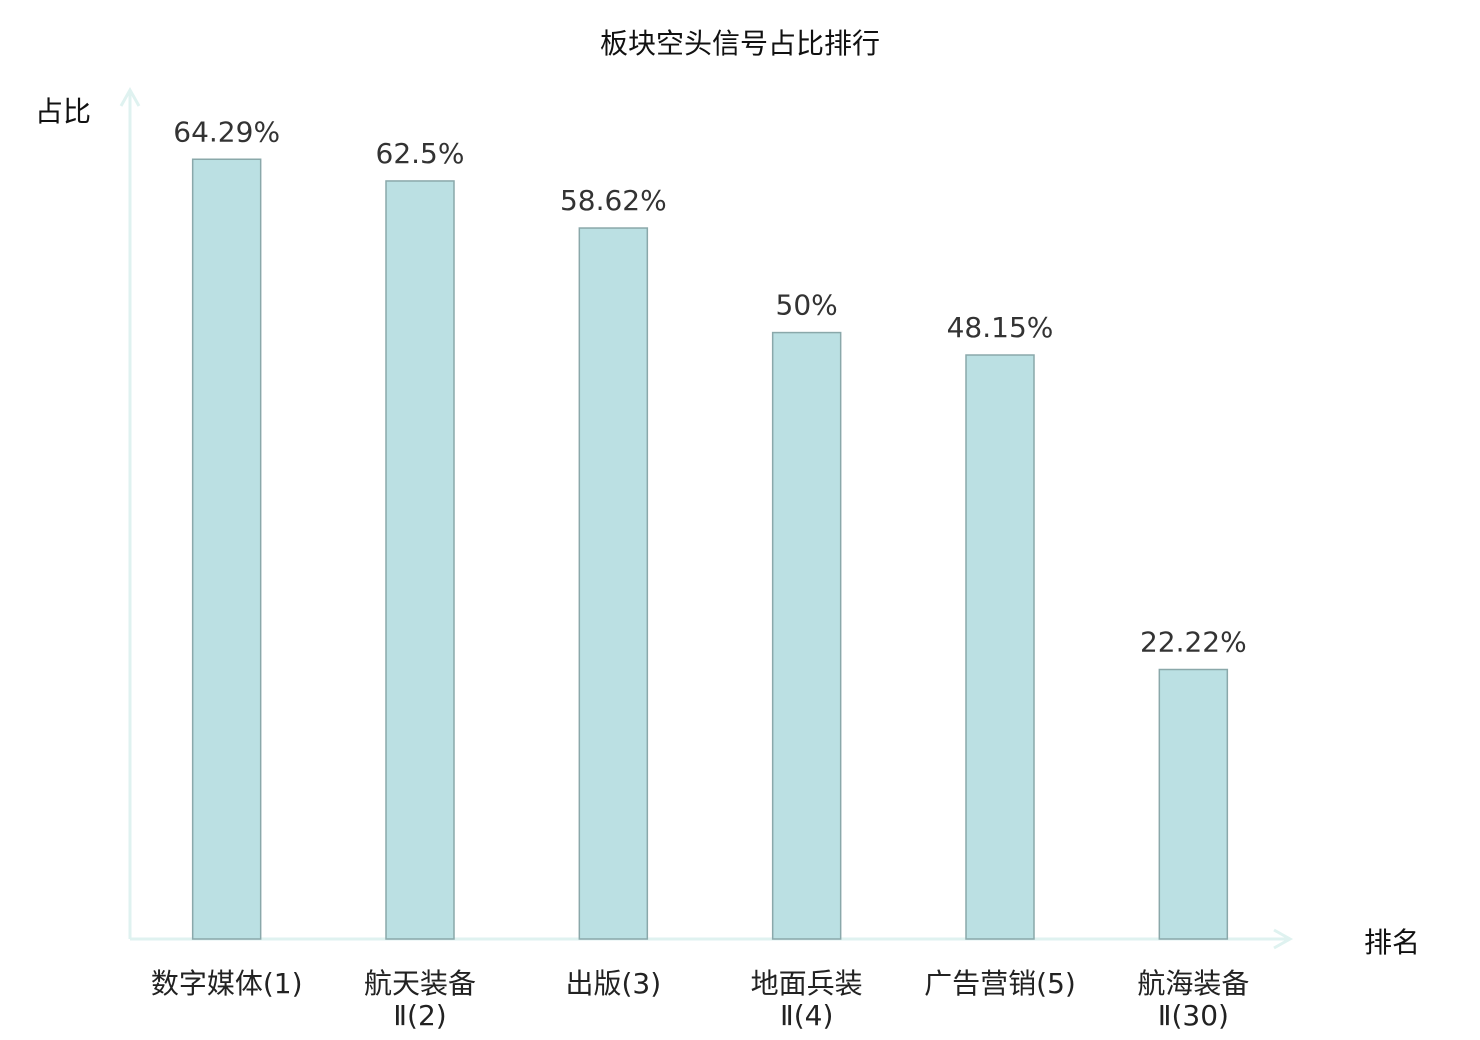 The width and height of the screenshot is (1480, 1040). What do you see at coordinates (1392, 942) in the screenshot?
I see `x-axis-label: 排名` at bounding box center [1392, 942].